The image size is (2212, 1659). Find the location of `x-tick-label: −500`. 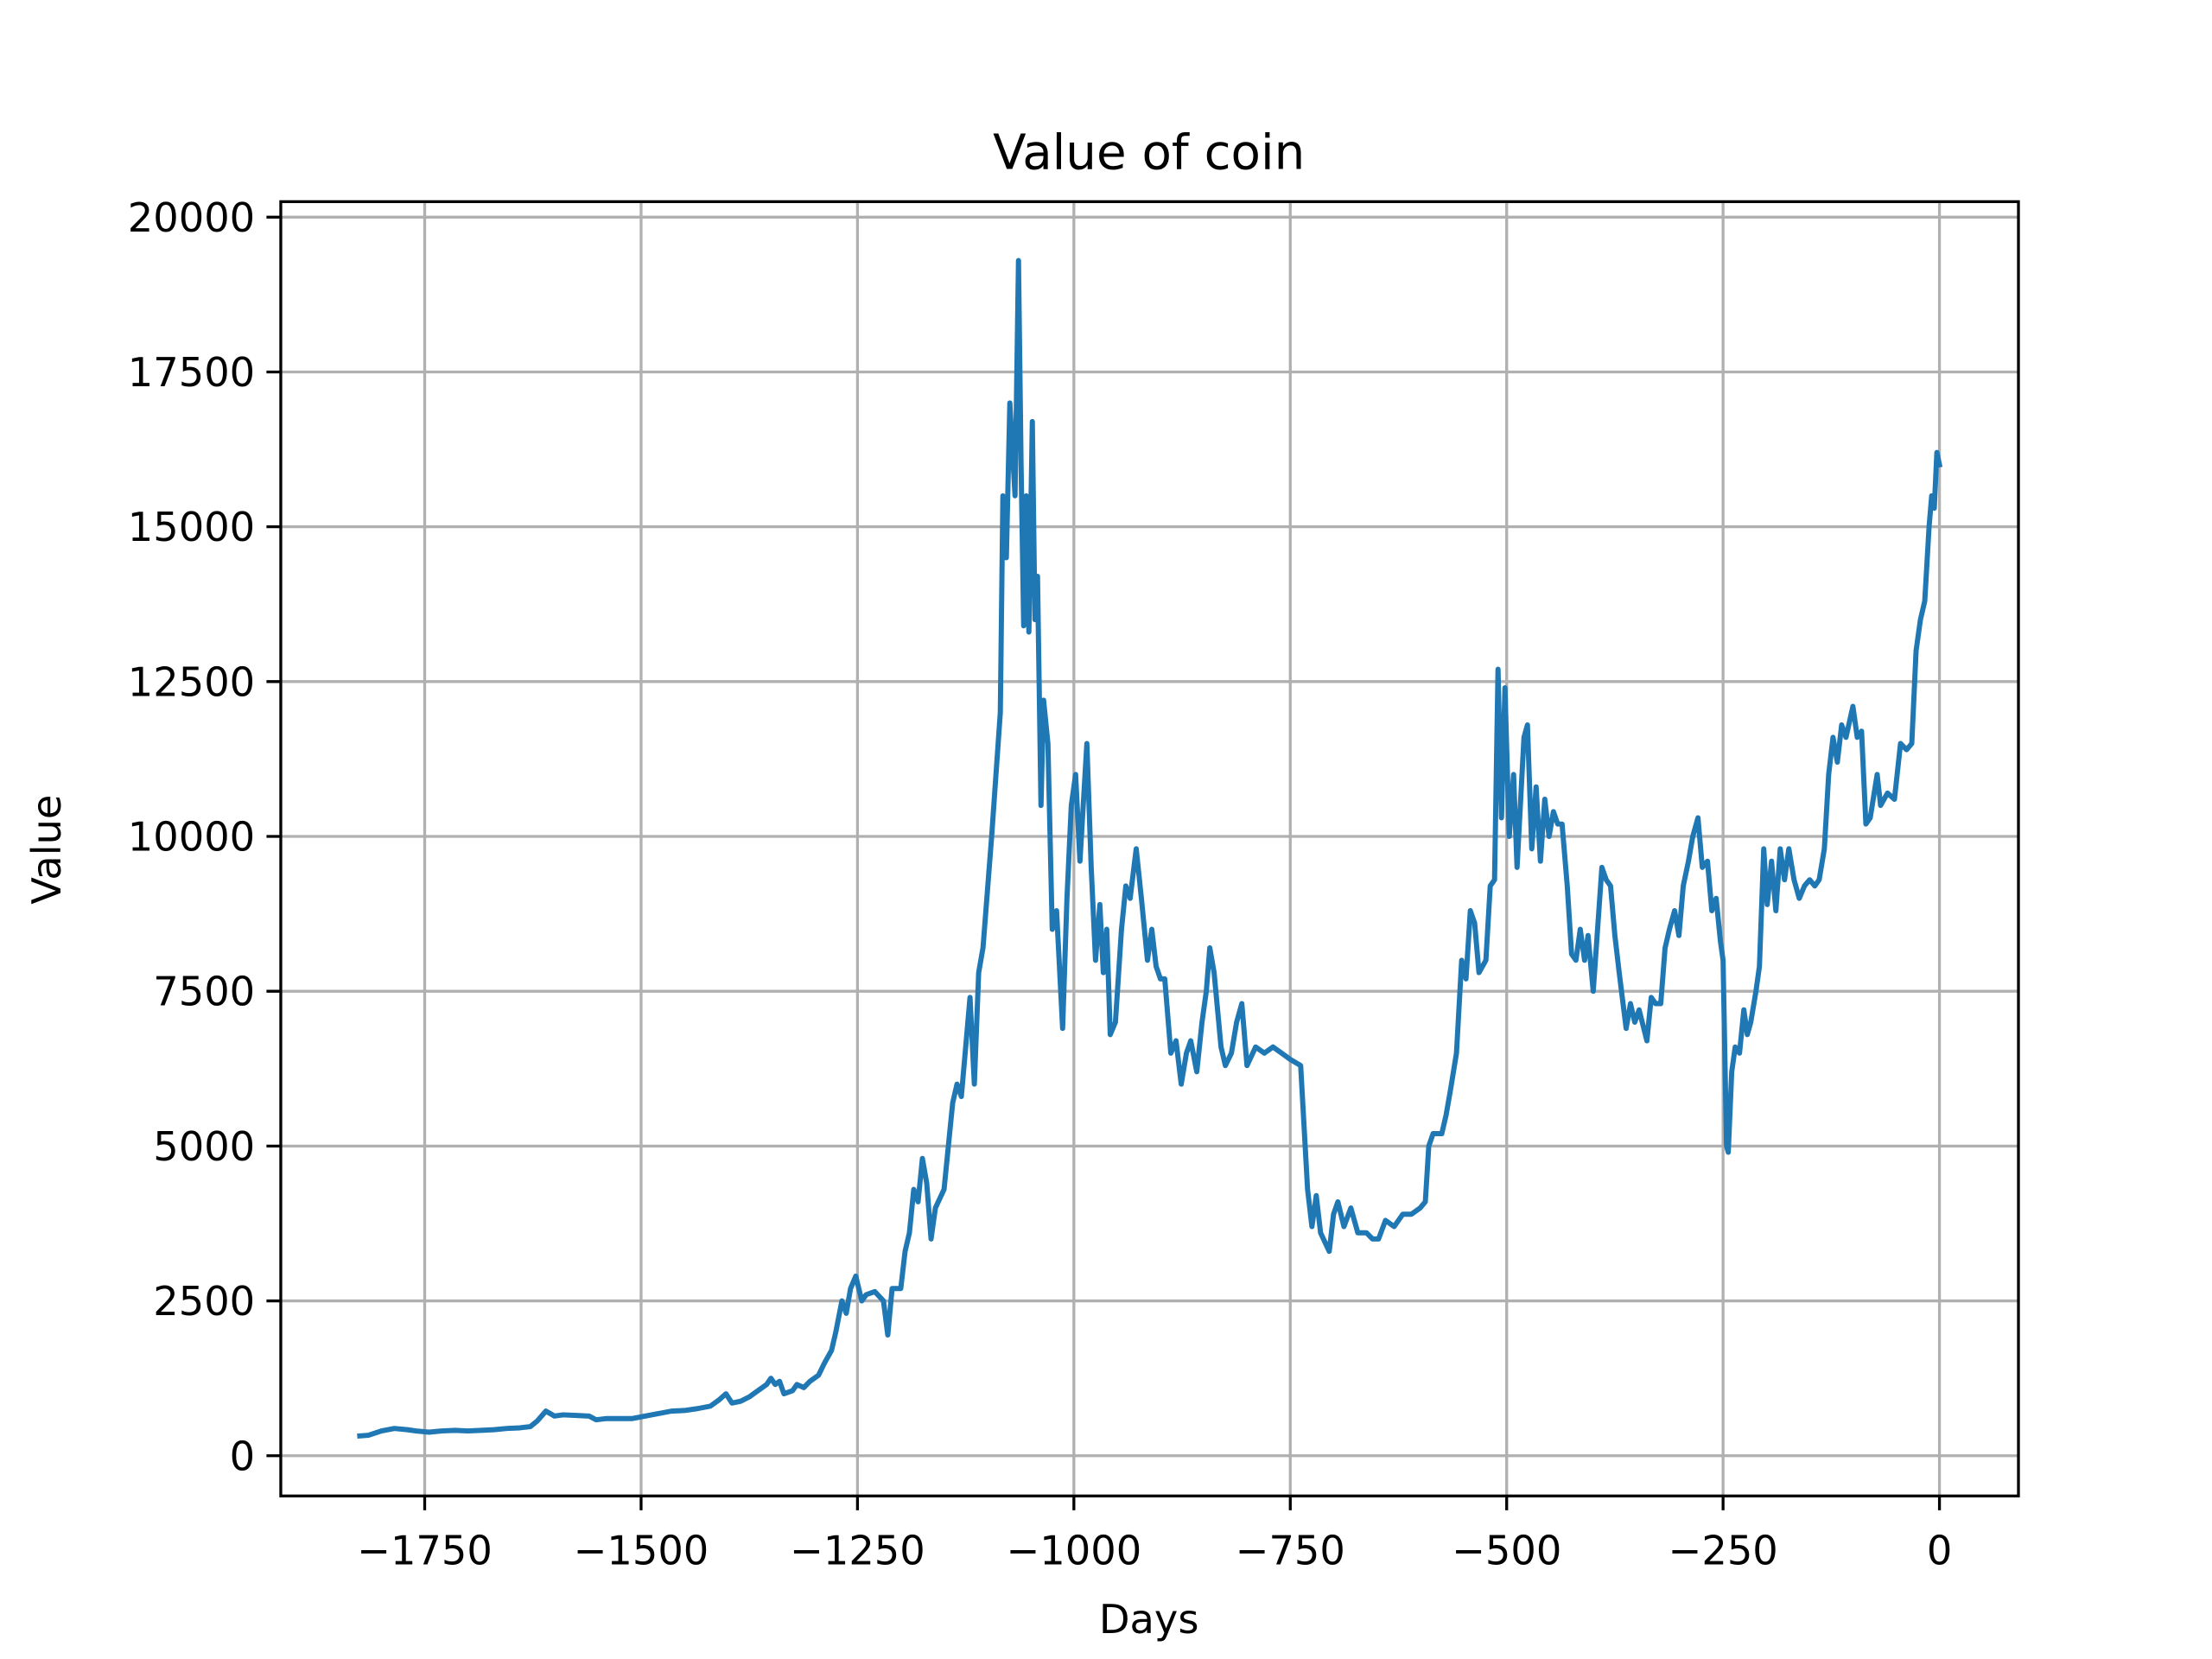

x-tick-label: −500 is located at coordinates (1506, 1551).